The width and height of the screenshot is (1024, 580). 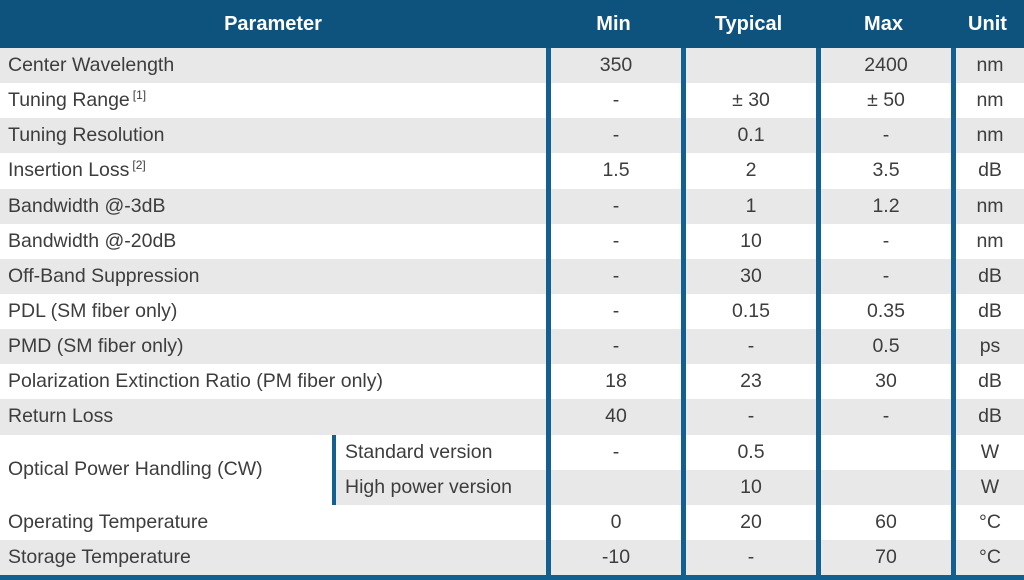 I want to click on param-label: PDL (SM fiber only), so click(x=93, y=311).